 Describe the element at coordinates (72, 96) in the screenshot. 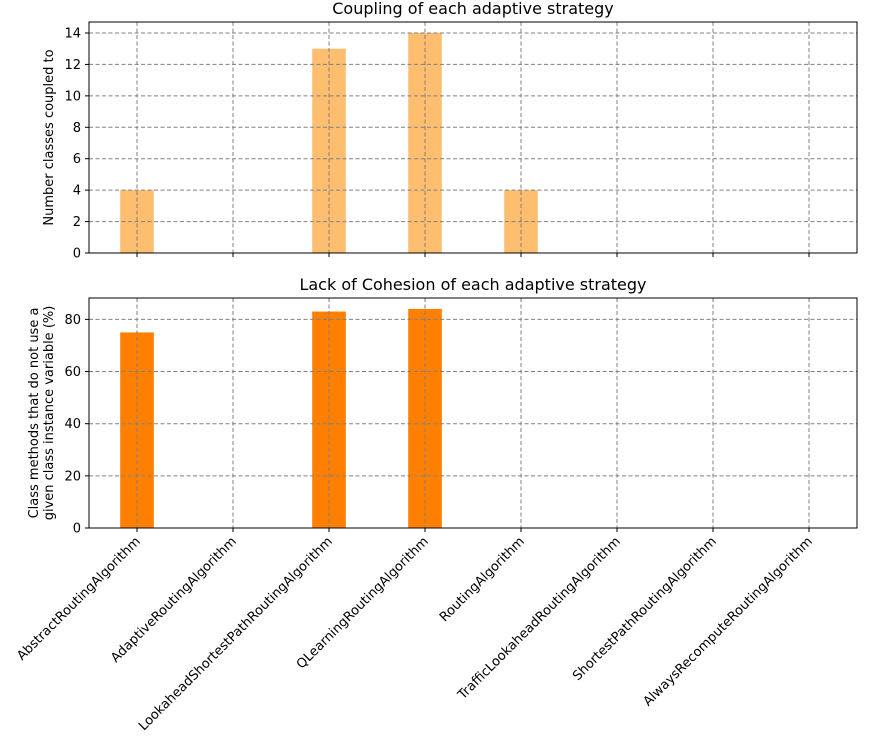

I see `y-tick-label: 10` at that location.